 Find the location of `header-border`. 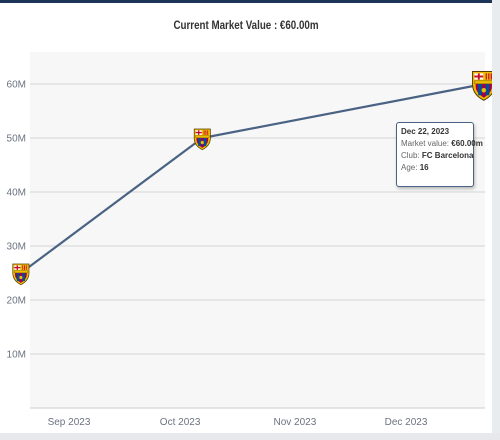

header-border is located at coordinates (250, 1).